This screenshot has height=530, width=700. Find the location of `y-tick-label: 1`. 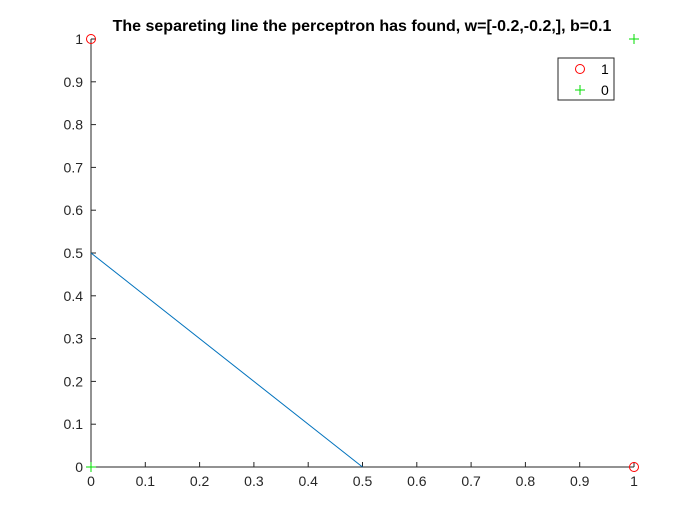

y-tick-label: 1 is located at coordinates (79, 39).